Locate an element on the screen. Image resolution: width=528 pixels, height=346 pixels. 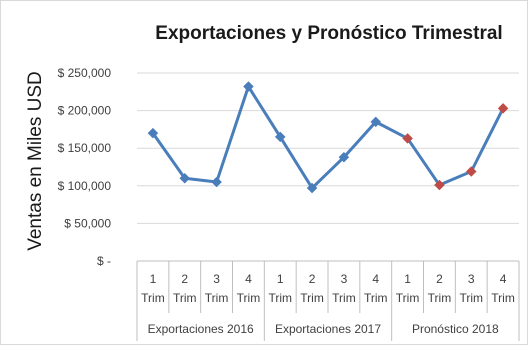
x-group-label: Pronóstico 2018 is located at coordinates (455, 329).